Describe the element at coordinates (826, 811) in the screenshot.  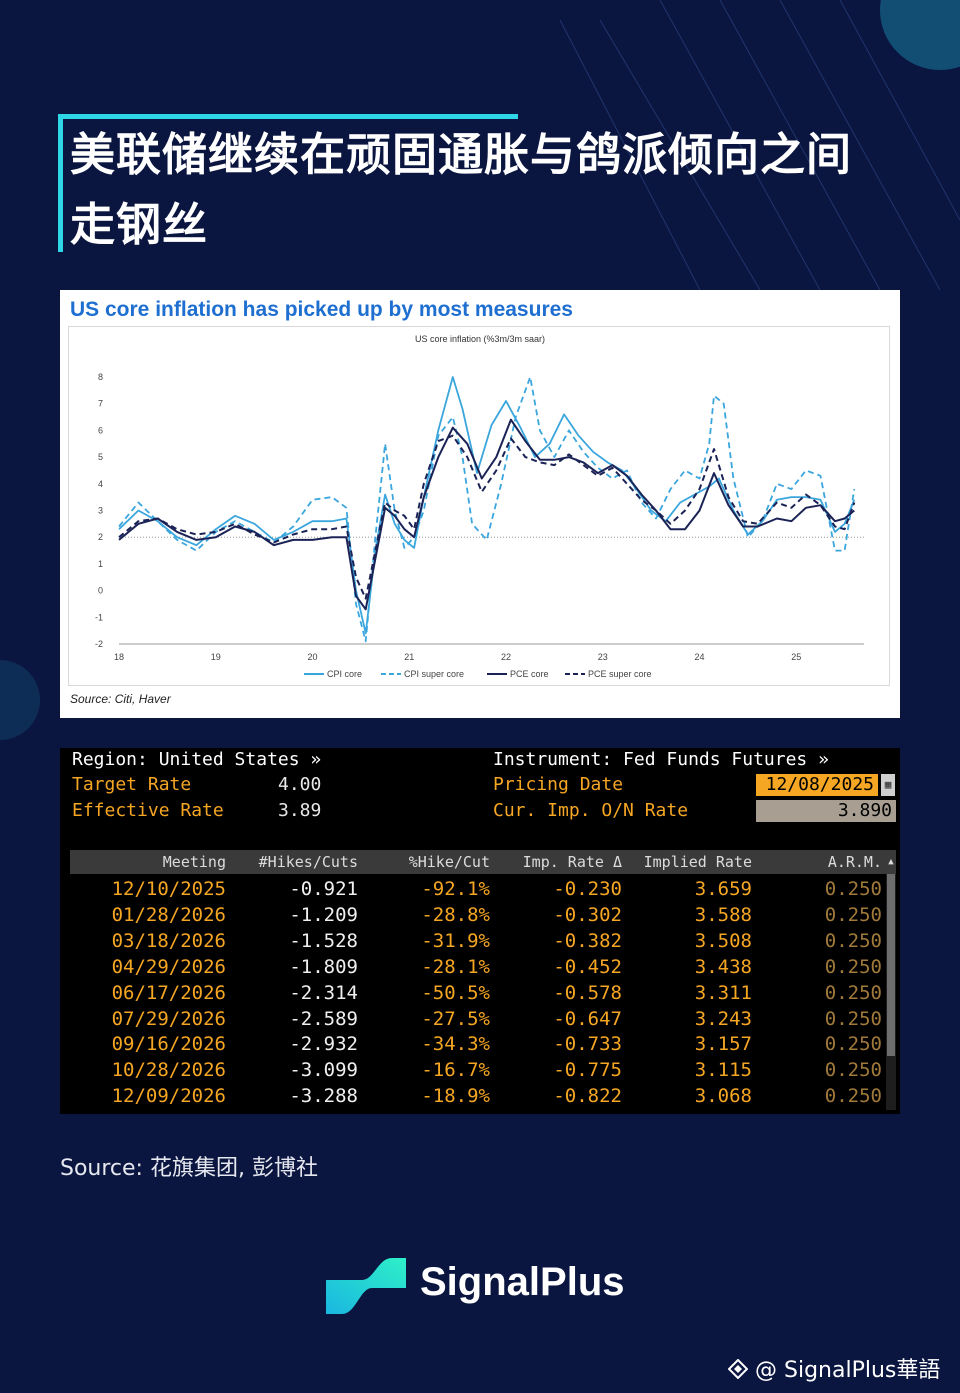
I see `cur-imp-rate-value: 3.890` at that location.